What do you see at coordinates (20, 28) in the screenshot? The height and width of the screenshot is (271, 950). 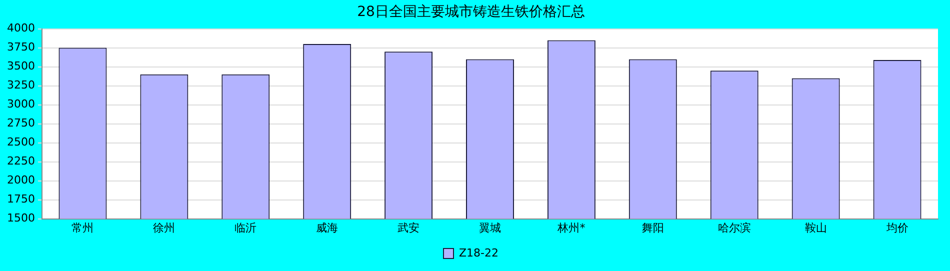 I see `y-tick-label: 4000` at bounding box center [20, 28].